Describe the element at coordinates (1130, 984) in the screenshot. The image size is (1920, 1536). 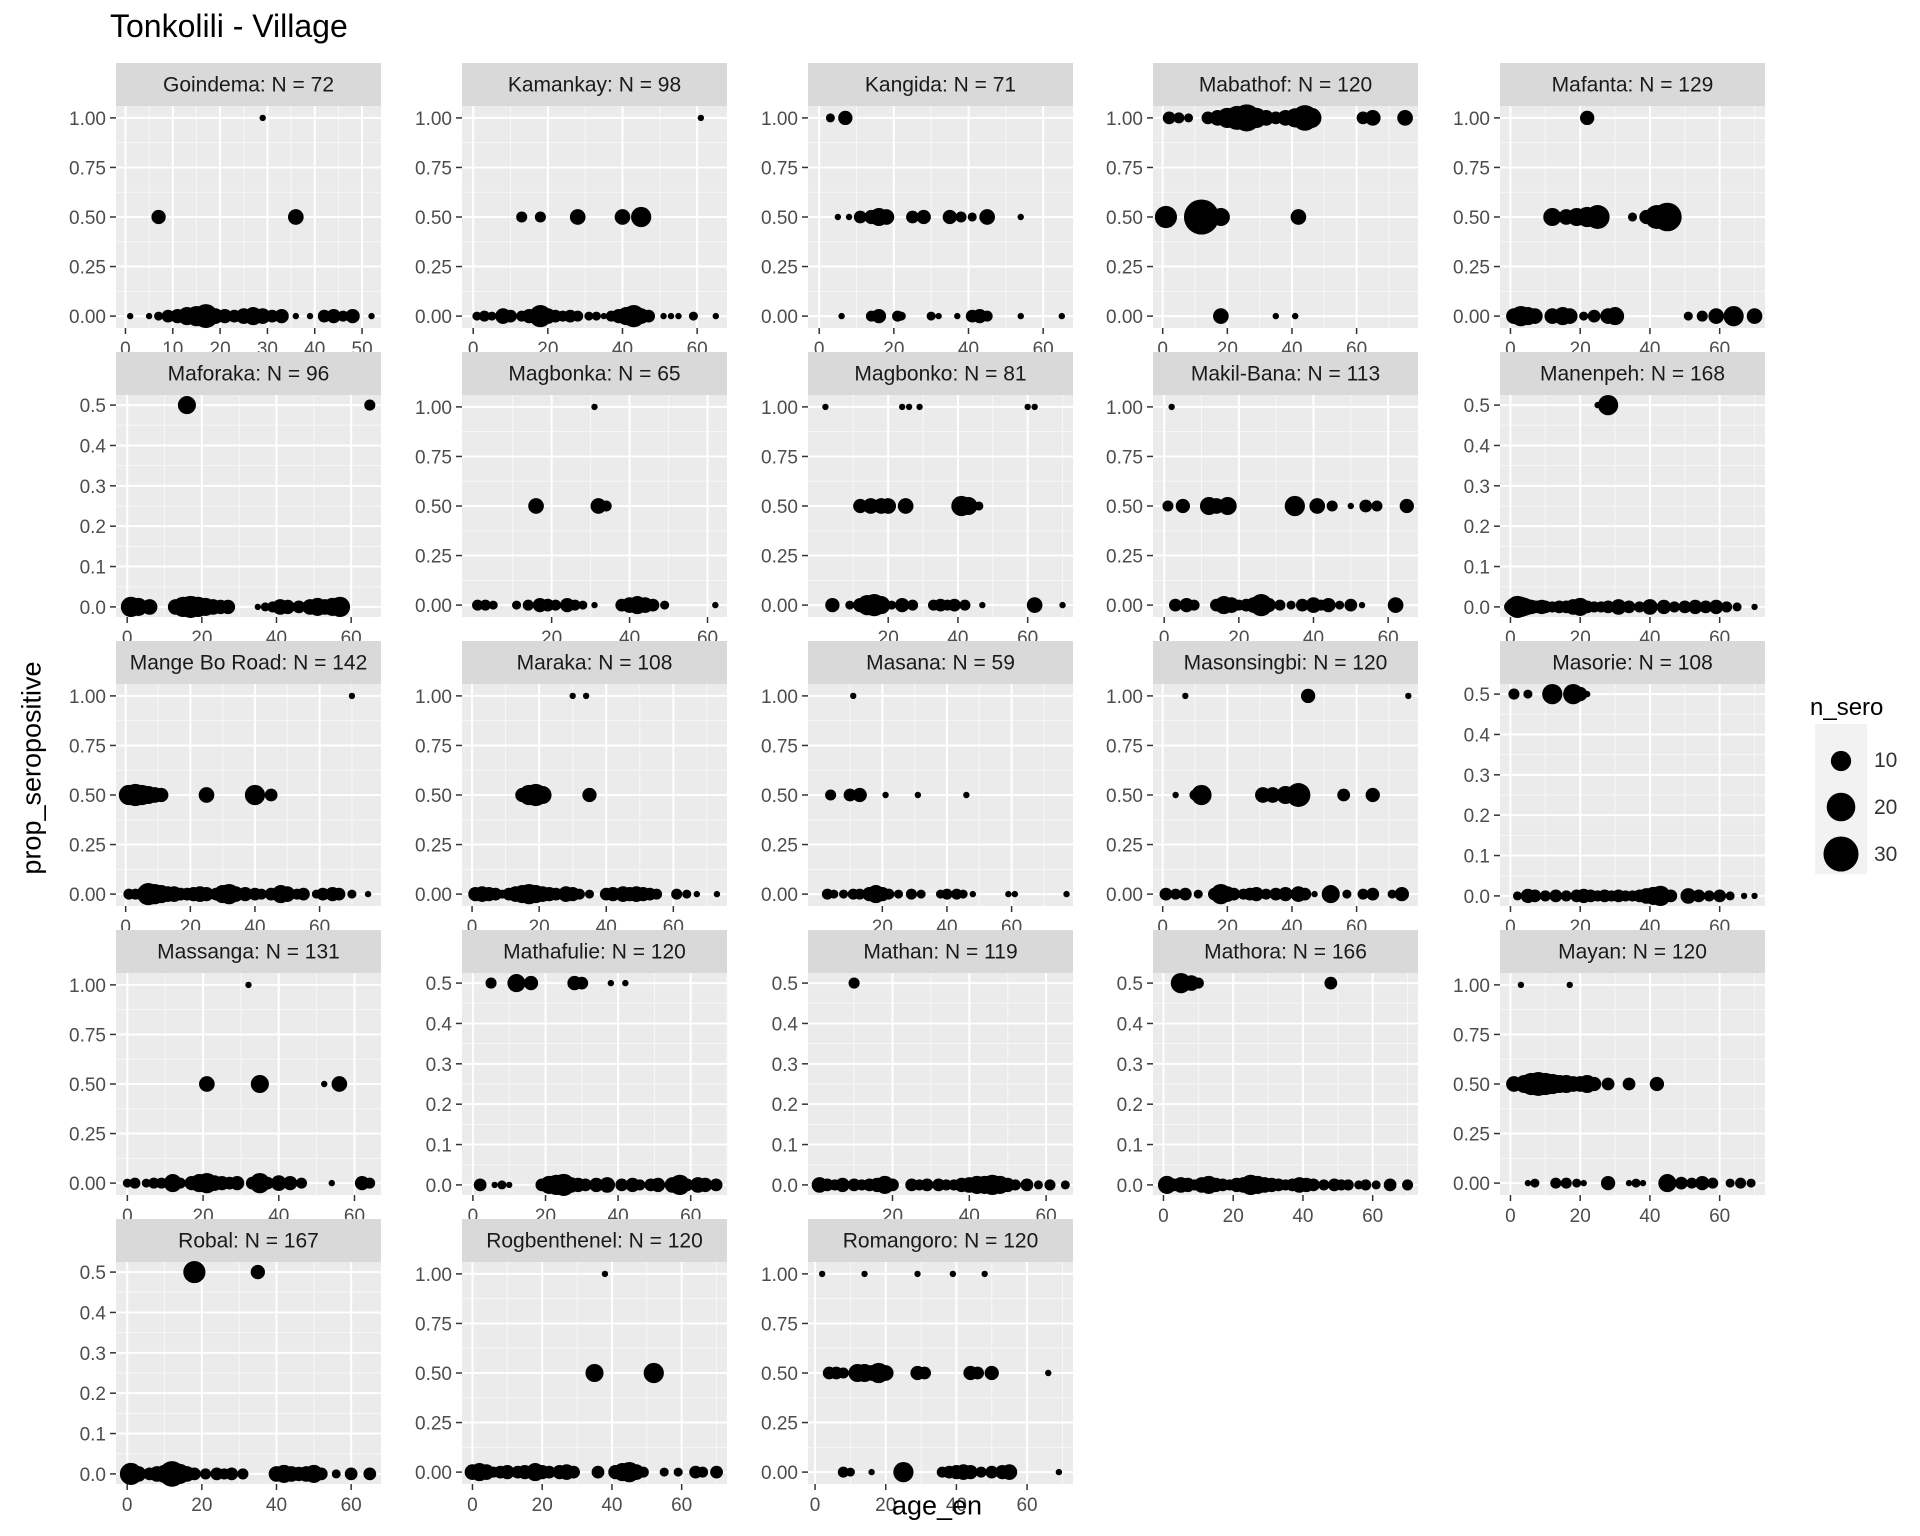
I see `y-tick-label: 0.5` at that location.